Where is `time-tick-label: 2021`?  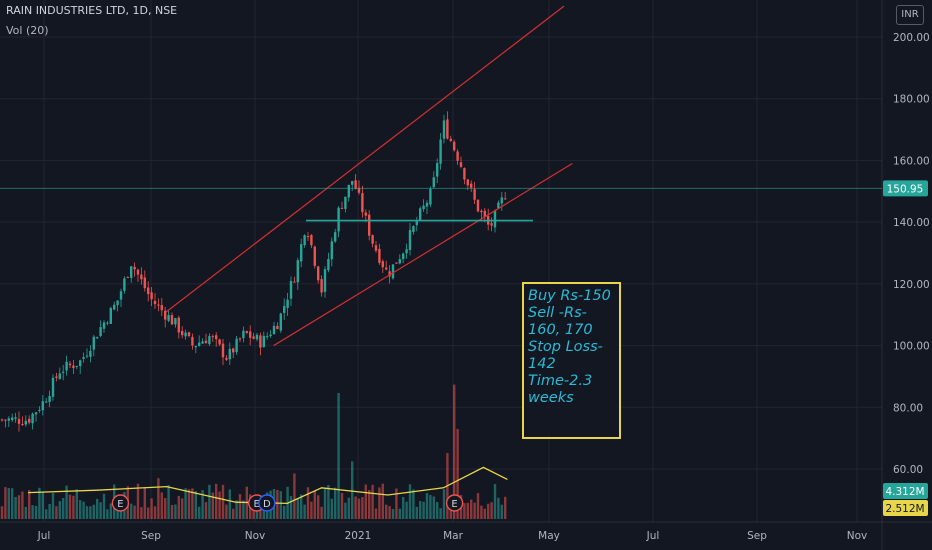 time-tick-label: 2021 is located at coordinates (358, 536).